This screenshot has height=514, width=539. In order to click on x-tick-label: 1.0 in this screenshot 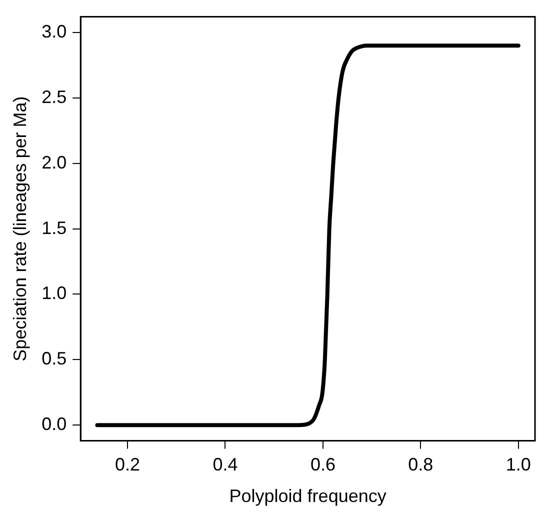, I will do `click(518, 464)`.